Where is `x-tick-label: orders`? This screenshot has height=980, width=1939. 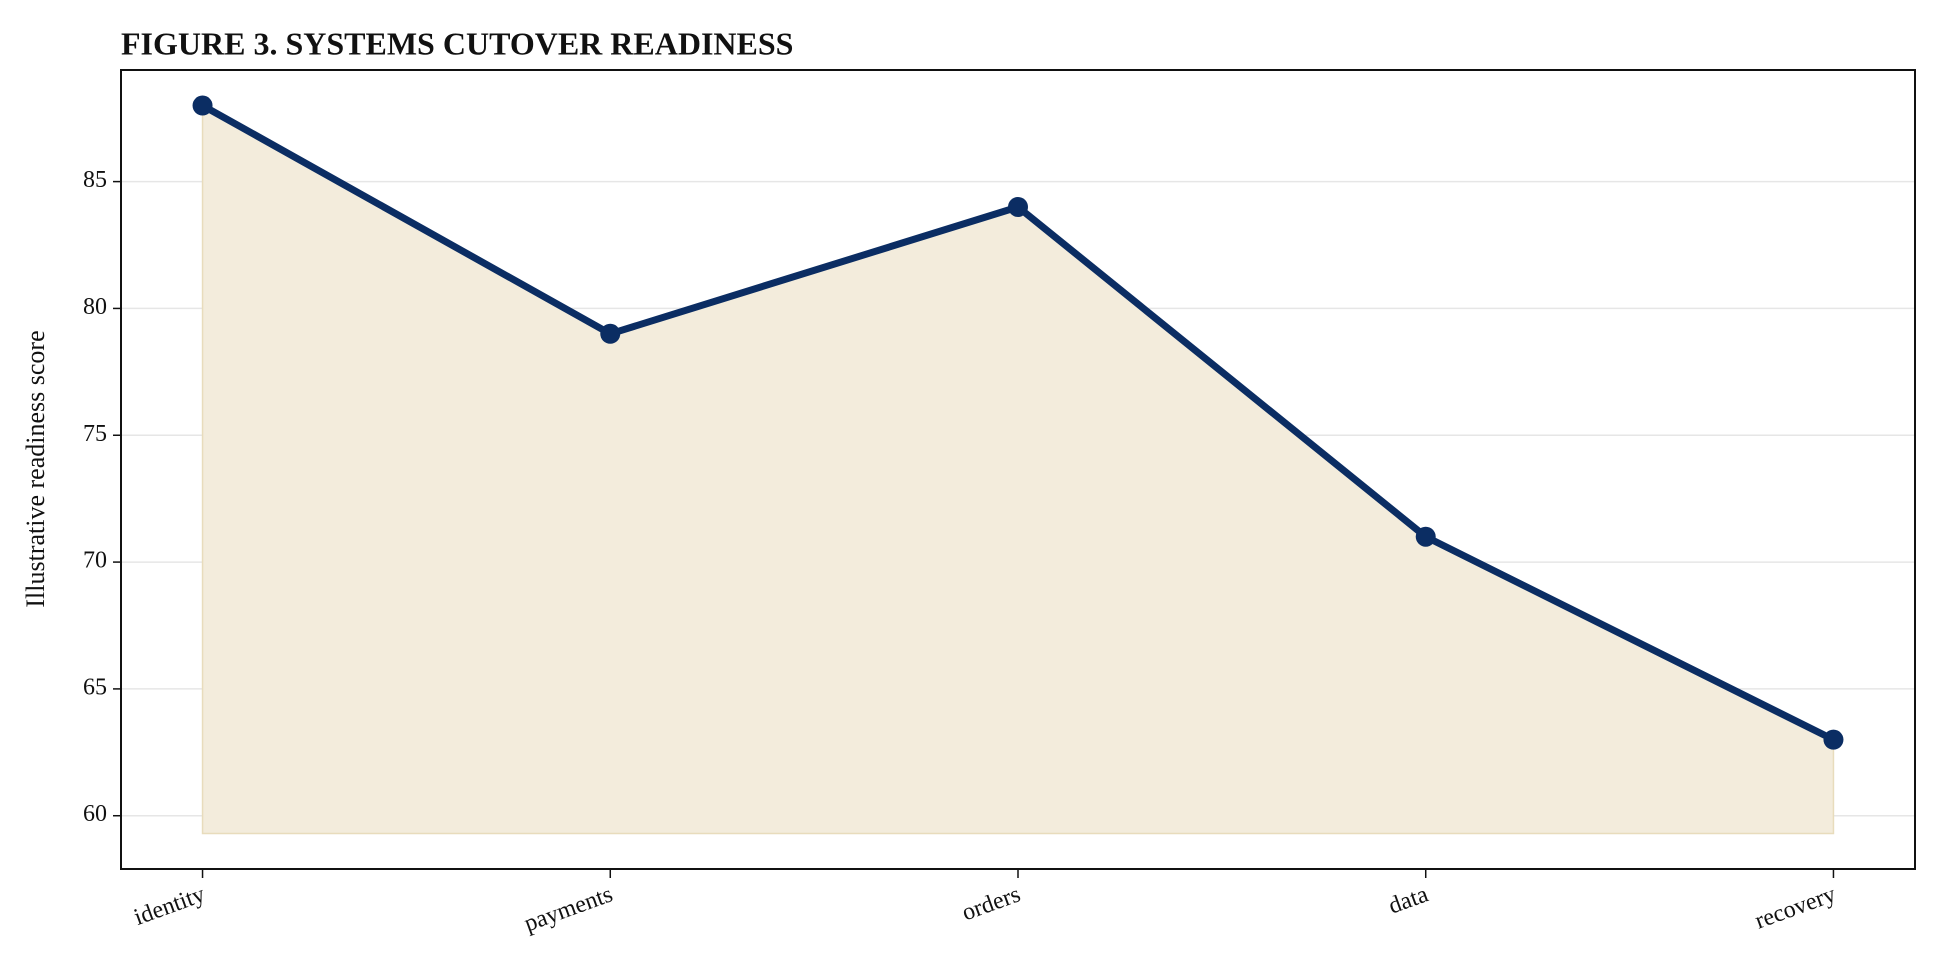 x-tick-label: orders is located at coordinates (991, 903).